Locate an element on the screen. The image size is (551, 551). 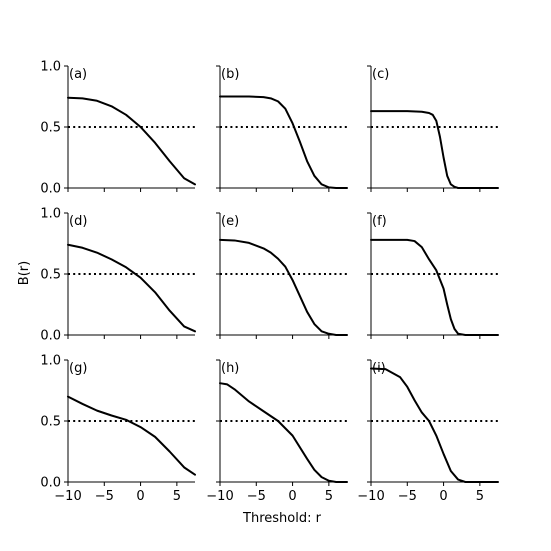
panel-8: −10 −5 0 5 (h) is located at coordinates (277, 431).